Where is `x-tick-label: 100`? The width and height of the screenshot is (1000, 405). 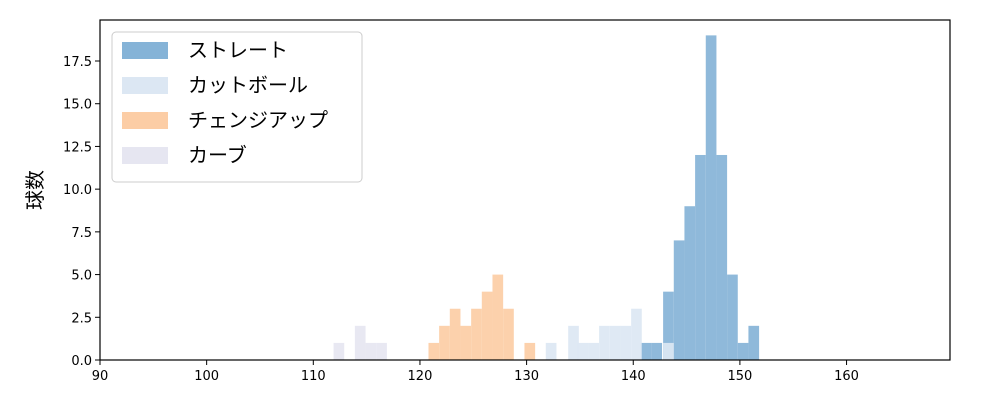 x-tick-label: 100 is located at coordinates (206, 376).